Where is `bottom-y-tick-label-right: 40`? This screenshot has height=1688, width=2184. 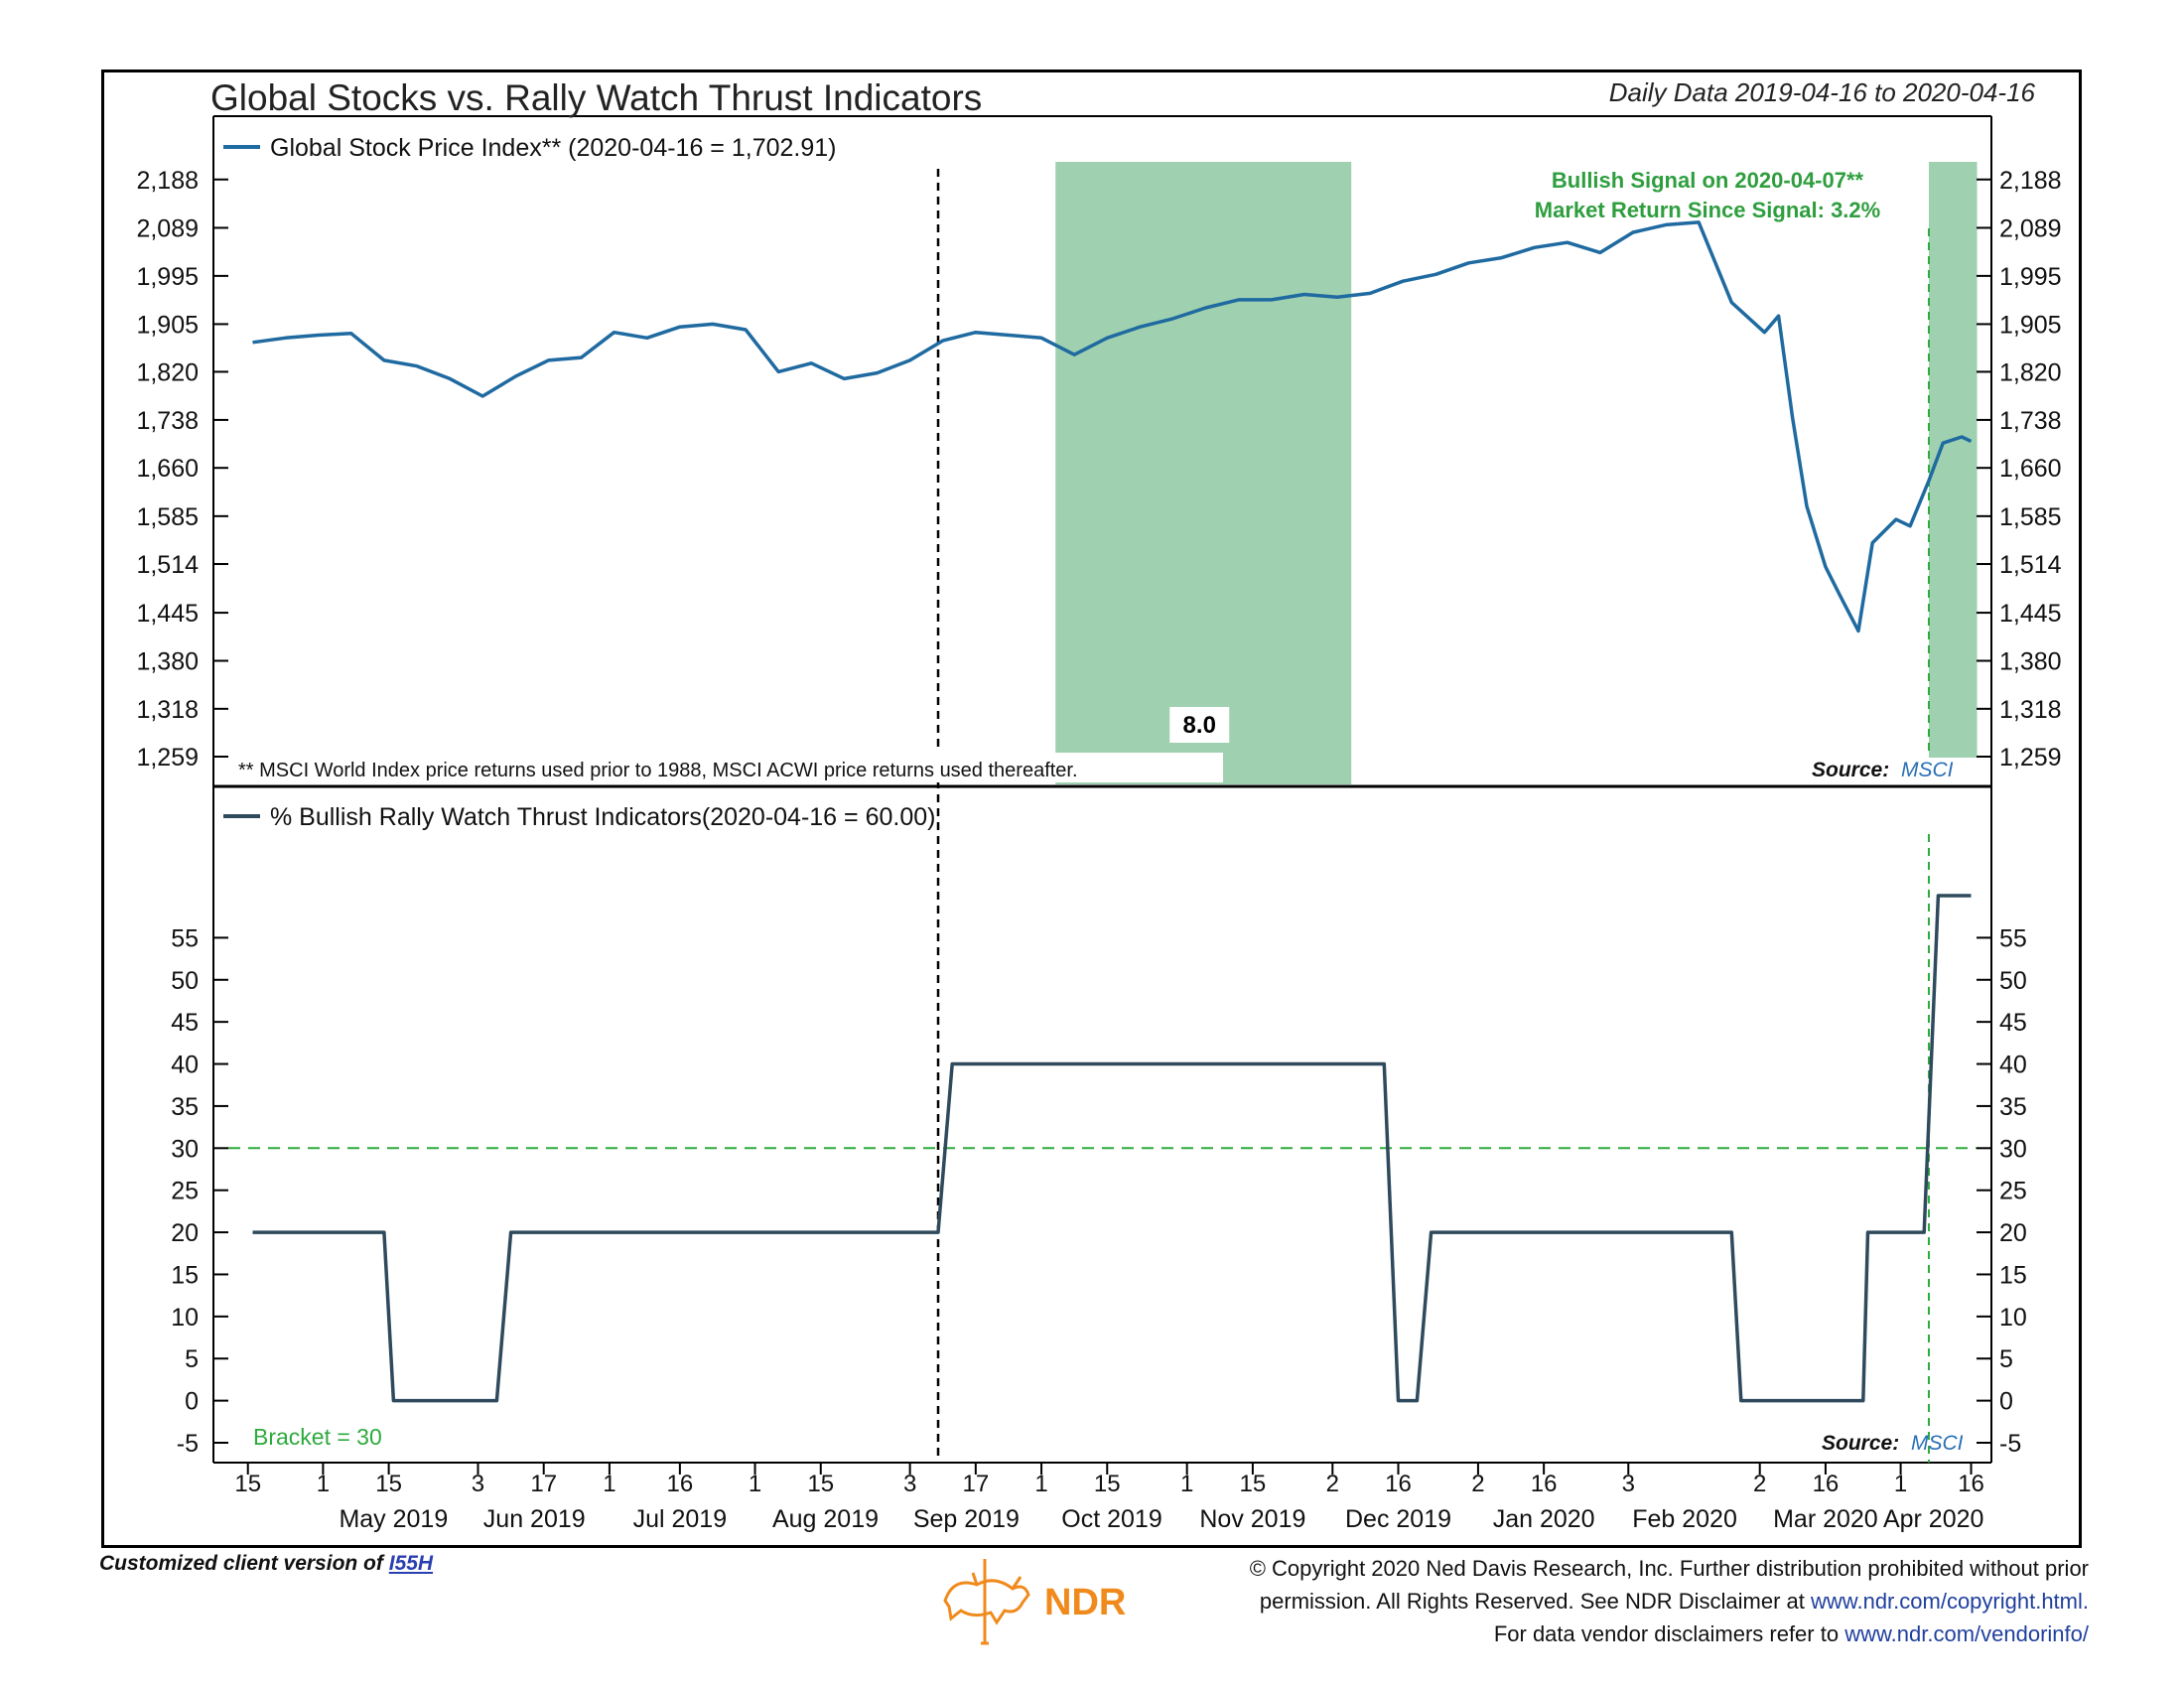 bottom-y-tick-label-right: 40 is located at coordinates (2013, 1065).